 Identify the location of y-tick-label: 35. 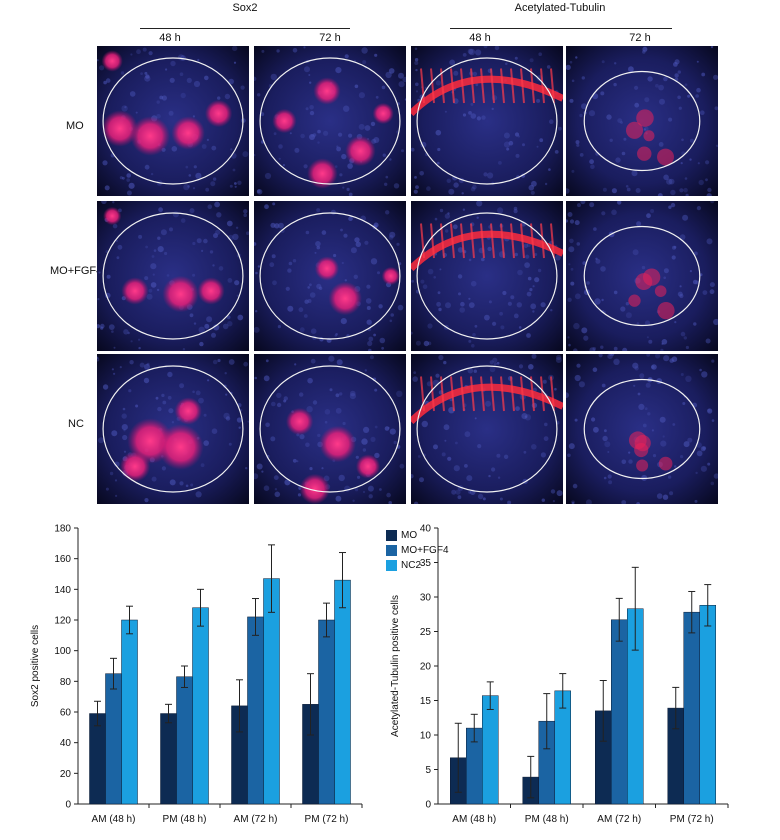
(426, 563).